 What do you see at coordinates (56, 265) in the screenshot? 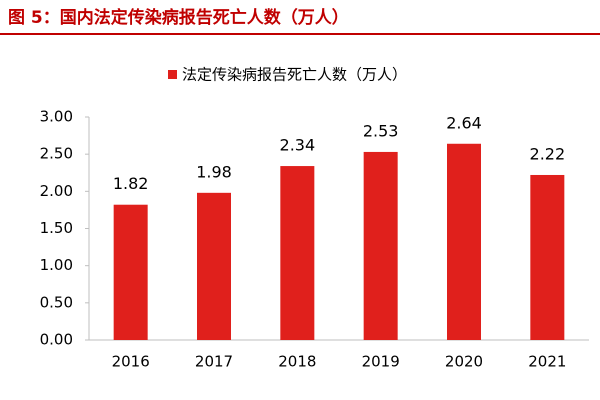
I see `y-tick-label: 1.00` at bounding box center [56, 265].